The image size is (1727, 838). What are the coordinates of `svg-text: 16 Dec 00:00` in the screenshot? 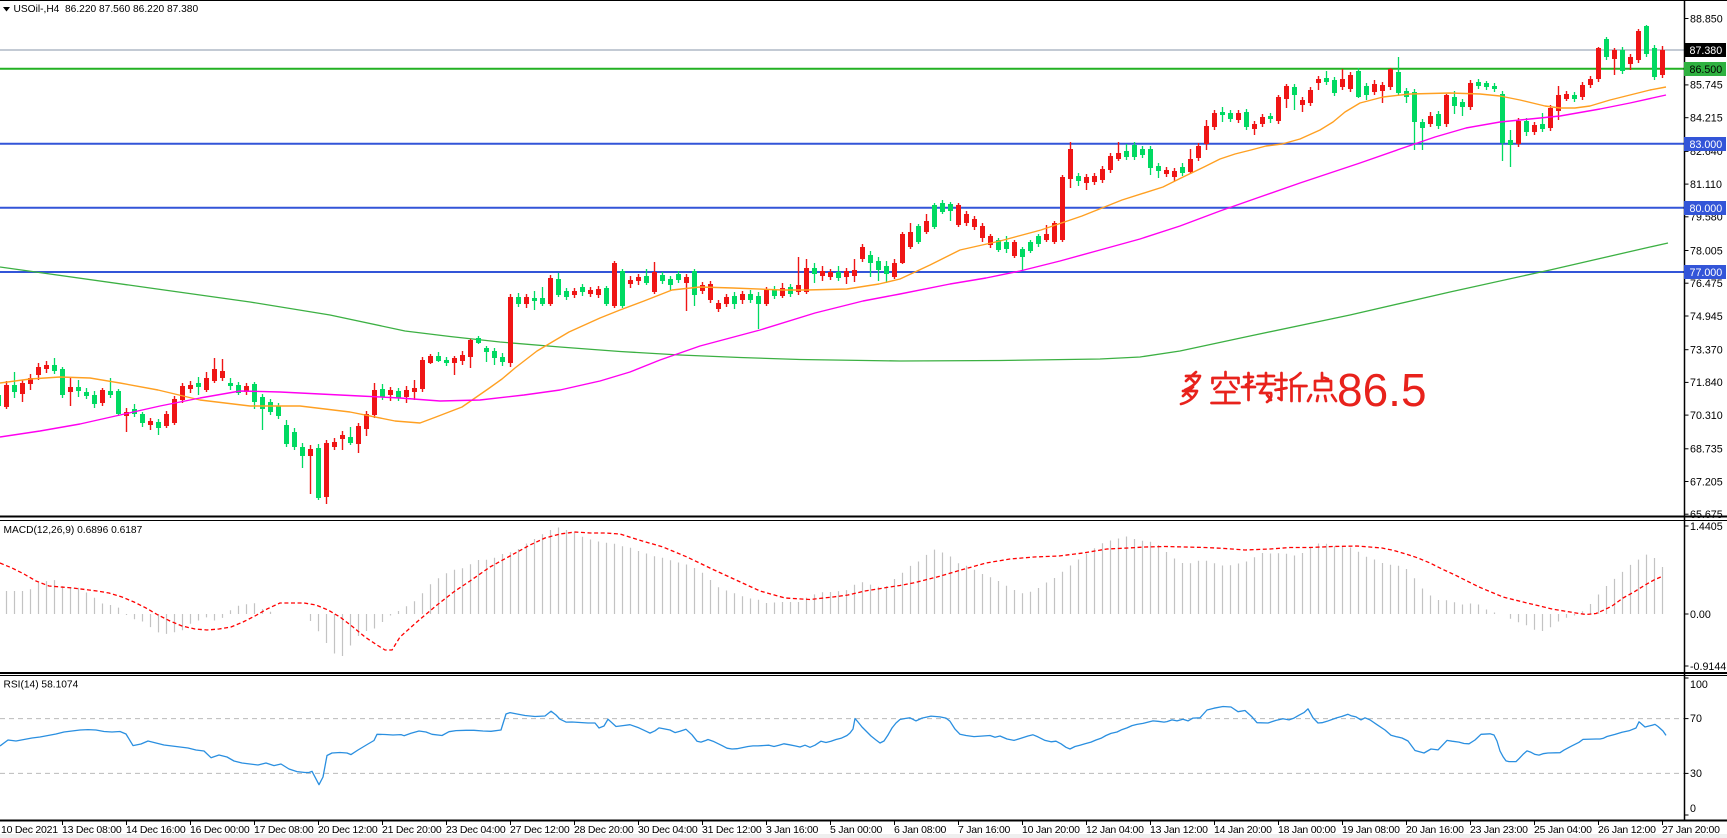 It's located at (220, 830).